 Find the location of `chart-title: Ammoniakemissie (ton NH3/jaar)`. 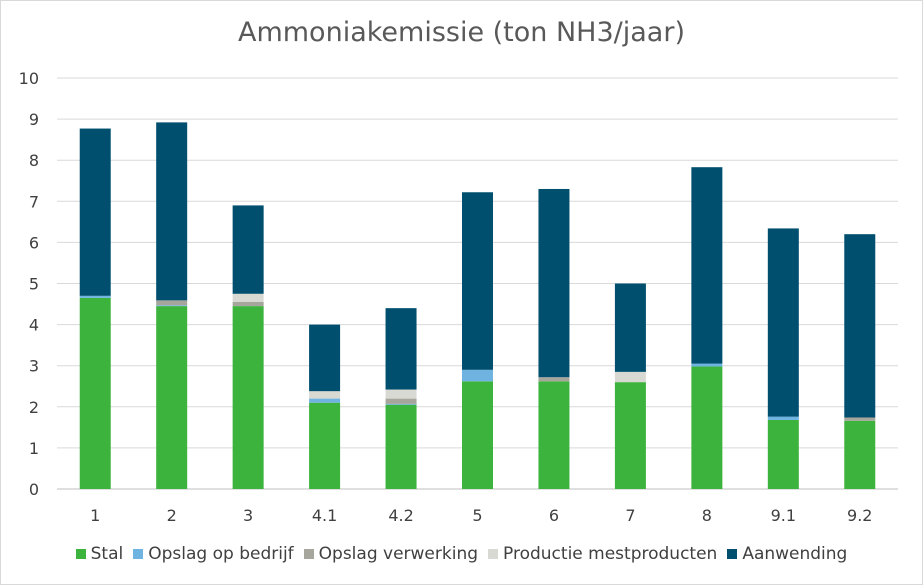

chart-title: Ammoniakemissie (ton NH3/jaar) is located at coordinates (461, 32).